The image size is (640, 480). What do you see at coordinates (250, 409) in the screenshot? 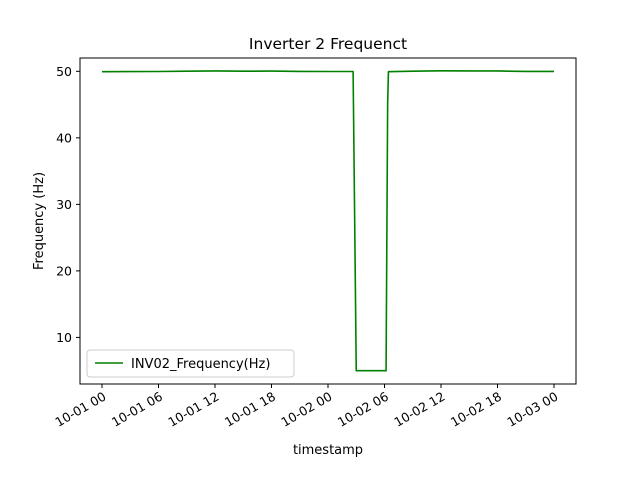
I see `x-tick-label: 10-01 18` at bounding box center [250, 409].